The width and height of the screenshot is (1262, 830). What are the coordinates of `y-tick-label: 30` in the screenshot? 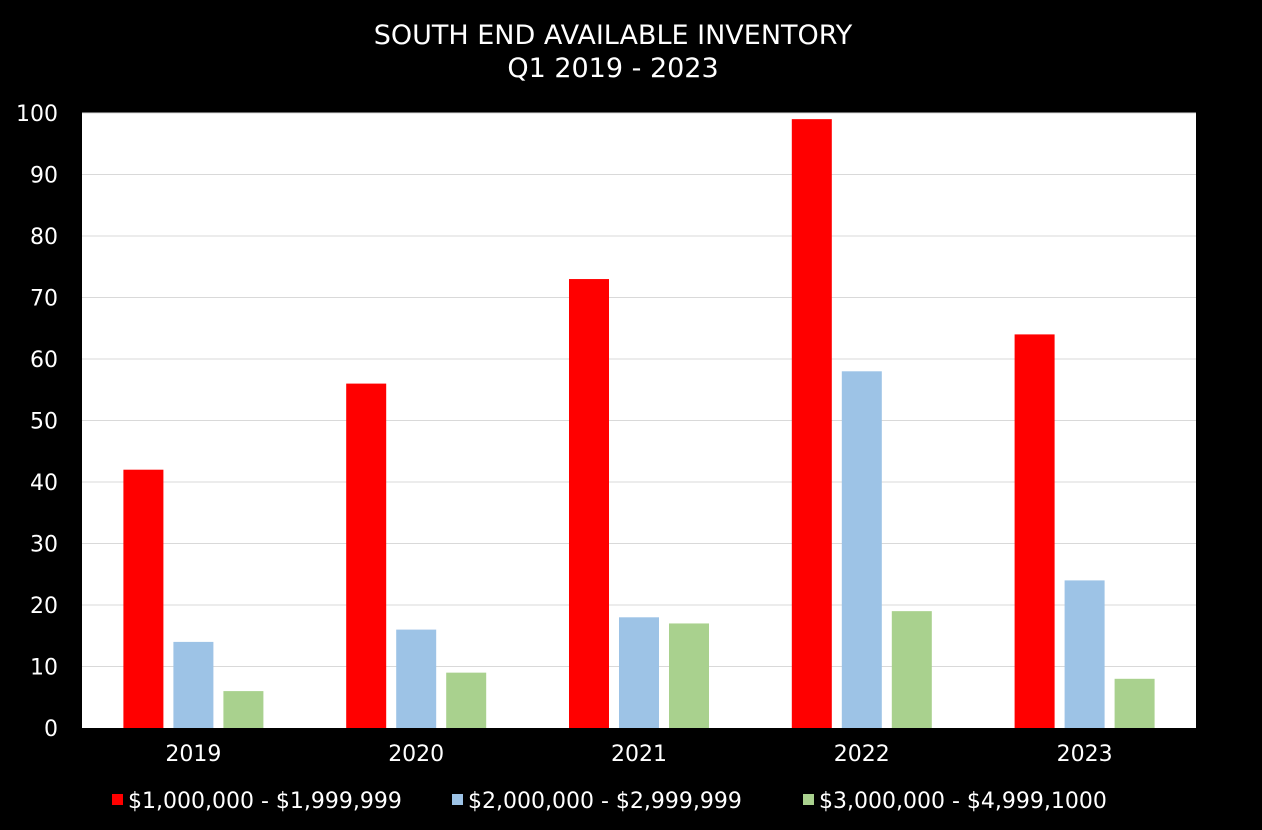 It's located at (44, 545).